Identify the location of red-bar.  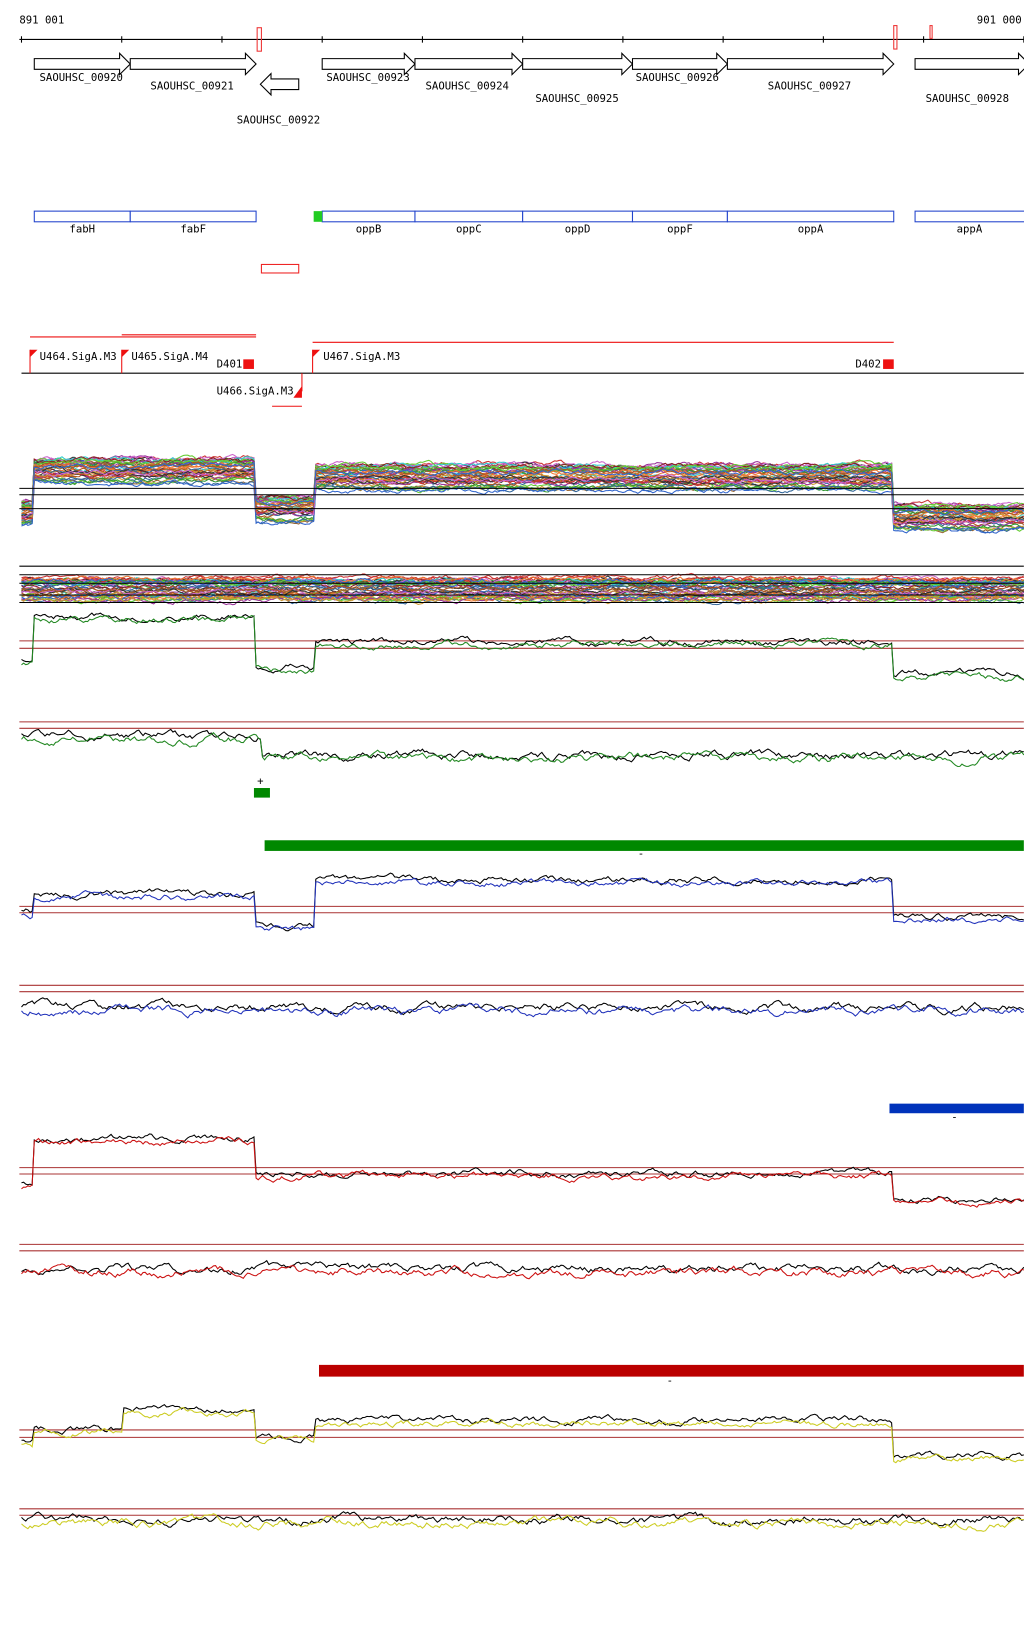
(671, 1370).